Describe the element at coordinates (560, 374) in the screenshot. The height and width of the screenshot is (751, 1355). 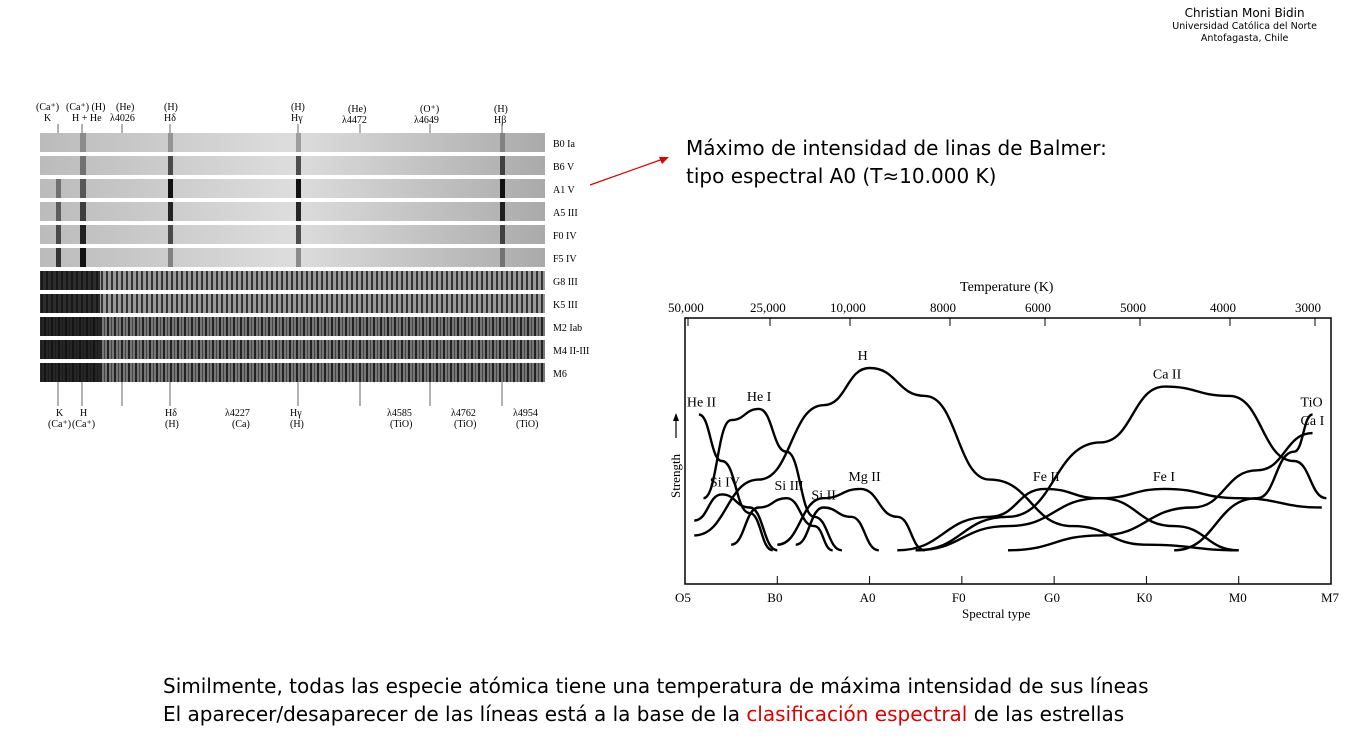
I see `spectral-row-label: M6` at that location.